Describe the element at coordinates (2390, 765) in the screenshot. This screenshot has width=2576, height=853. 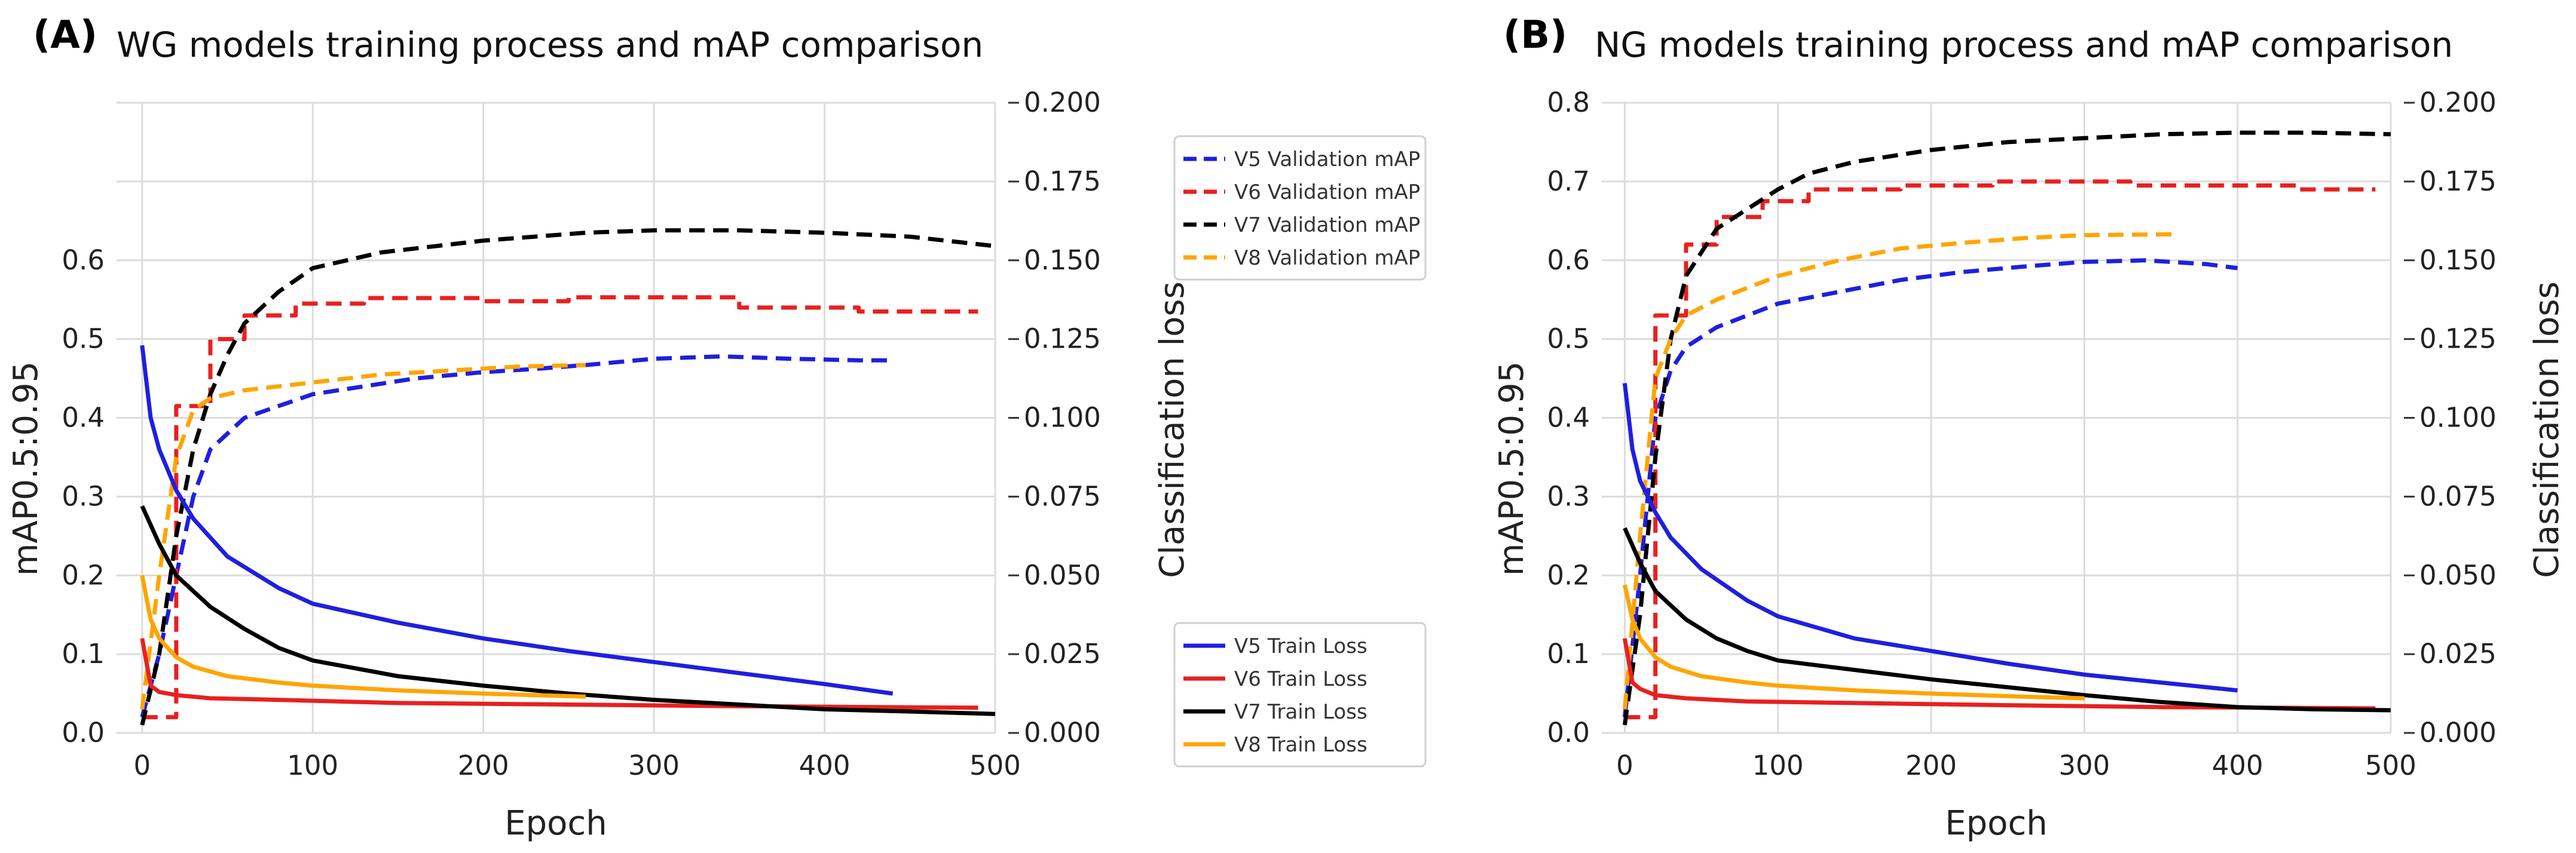
I see `panel-b-x-tick-label: 500` at that location.